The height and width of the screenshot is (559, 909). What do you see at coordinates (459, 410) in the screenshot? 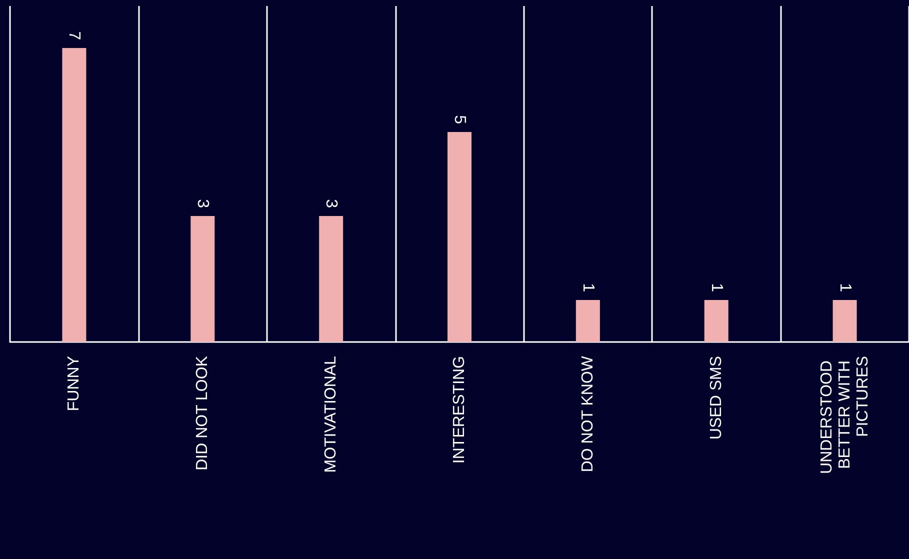
I see `x-tick-label: INTERESTING` at bounding box center [459, 410].